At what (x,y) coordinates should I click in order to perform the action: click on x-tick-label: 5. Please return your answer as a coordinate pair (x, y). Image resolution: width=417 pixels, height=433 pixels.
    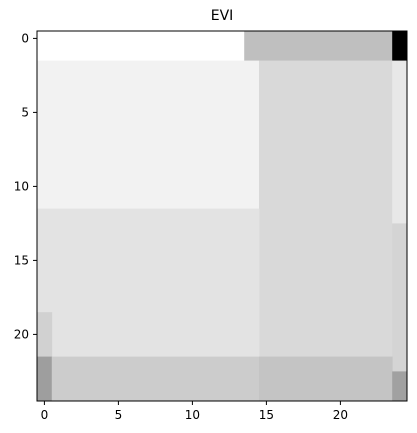
    Looking at the image, I should click on (119, 415).